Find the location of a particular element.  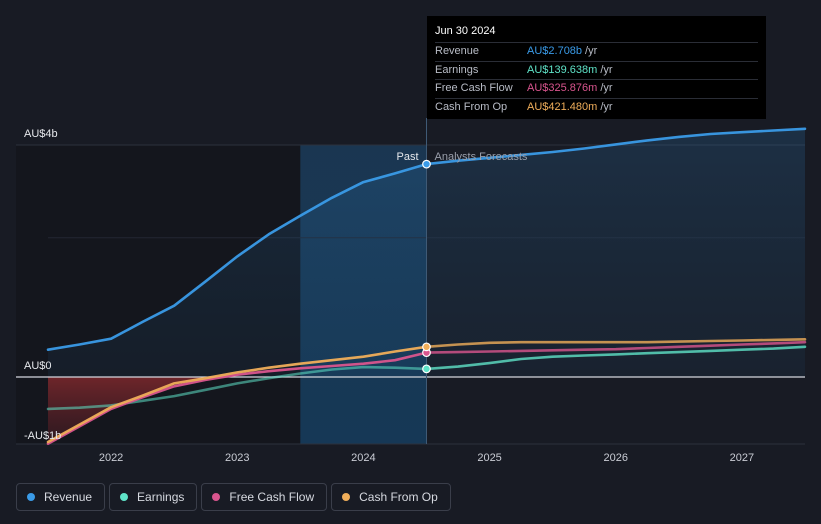

legend-item-cash-from-op: Cash From Op is located at coordinates (391, 497).